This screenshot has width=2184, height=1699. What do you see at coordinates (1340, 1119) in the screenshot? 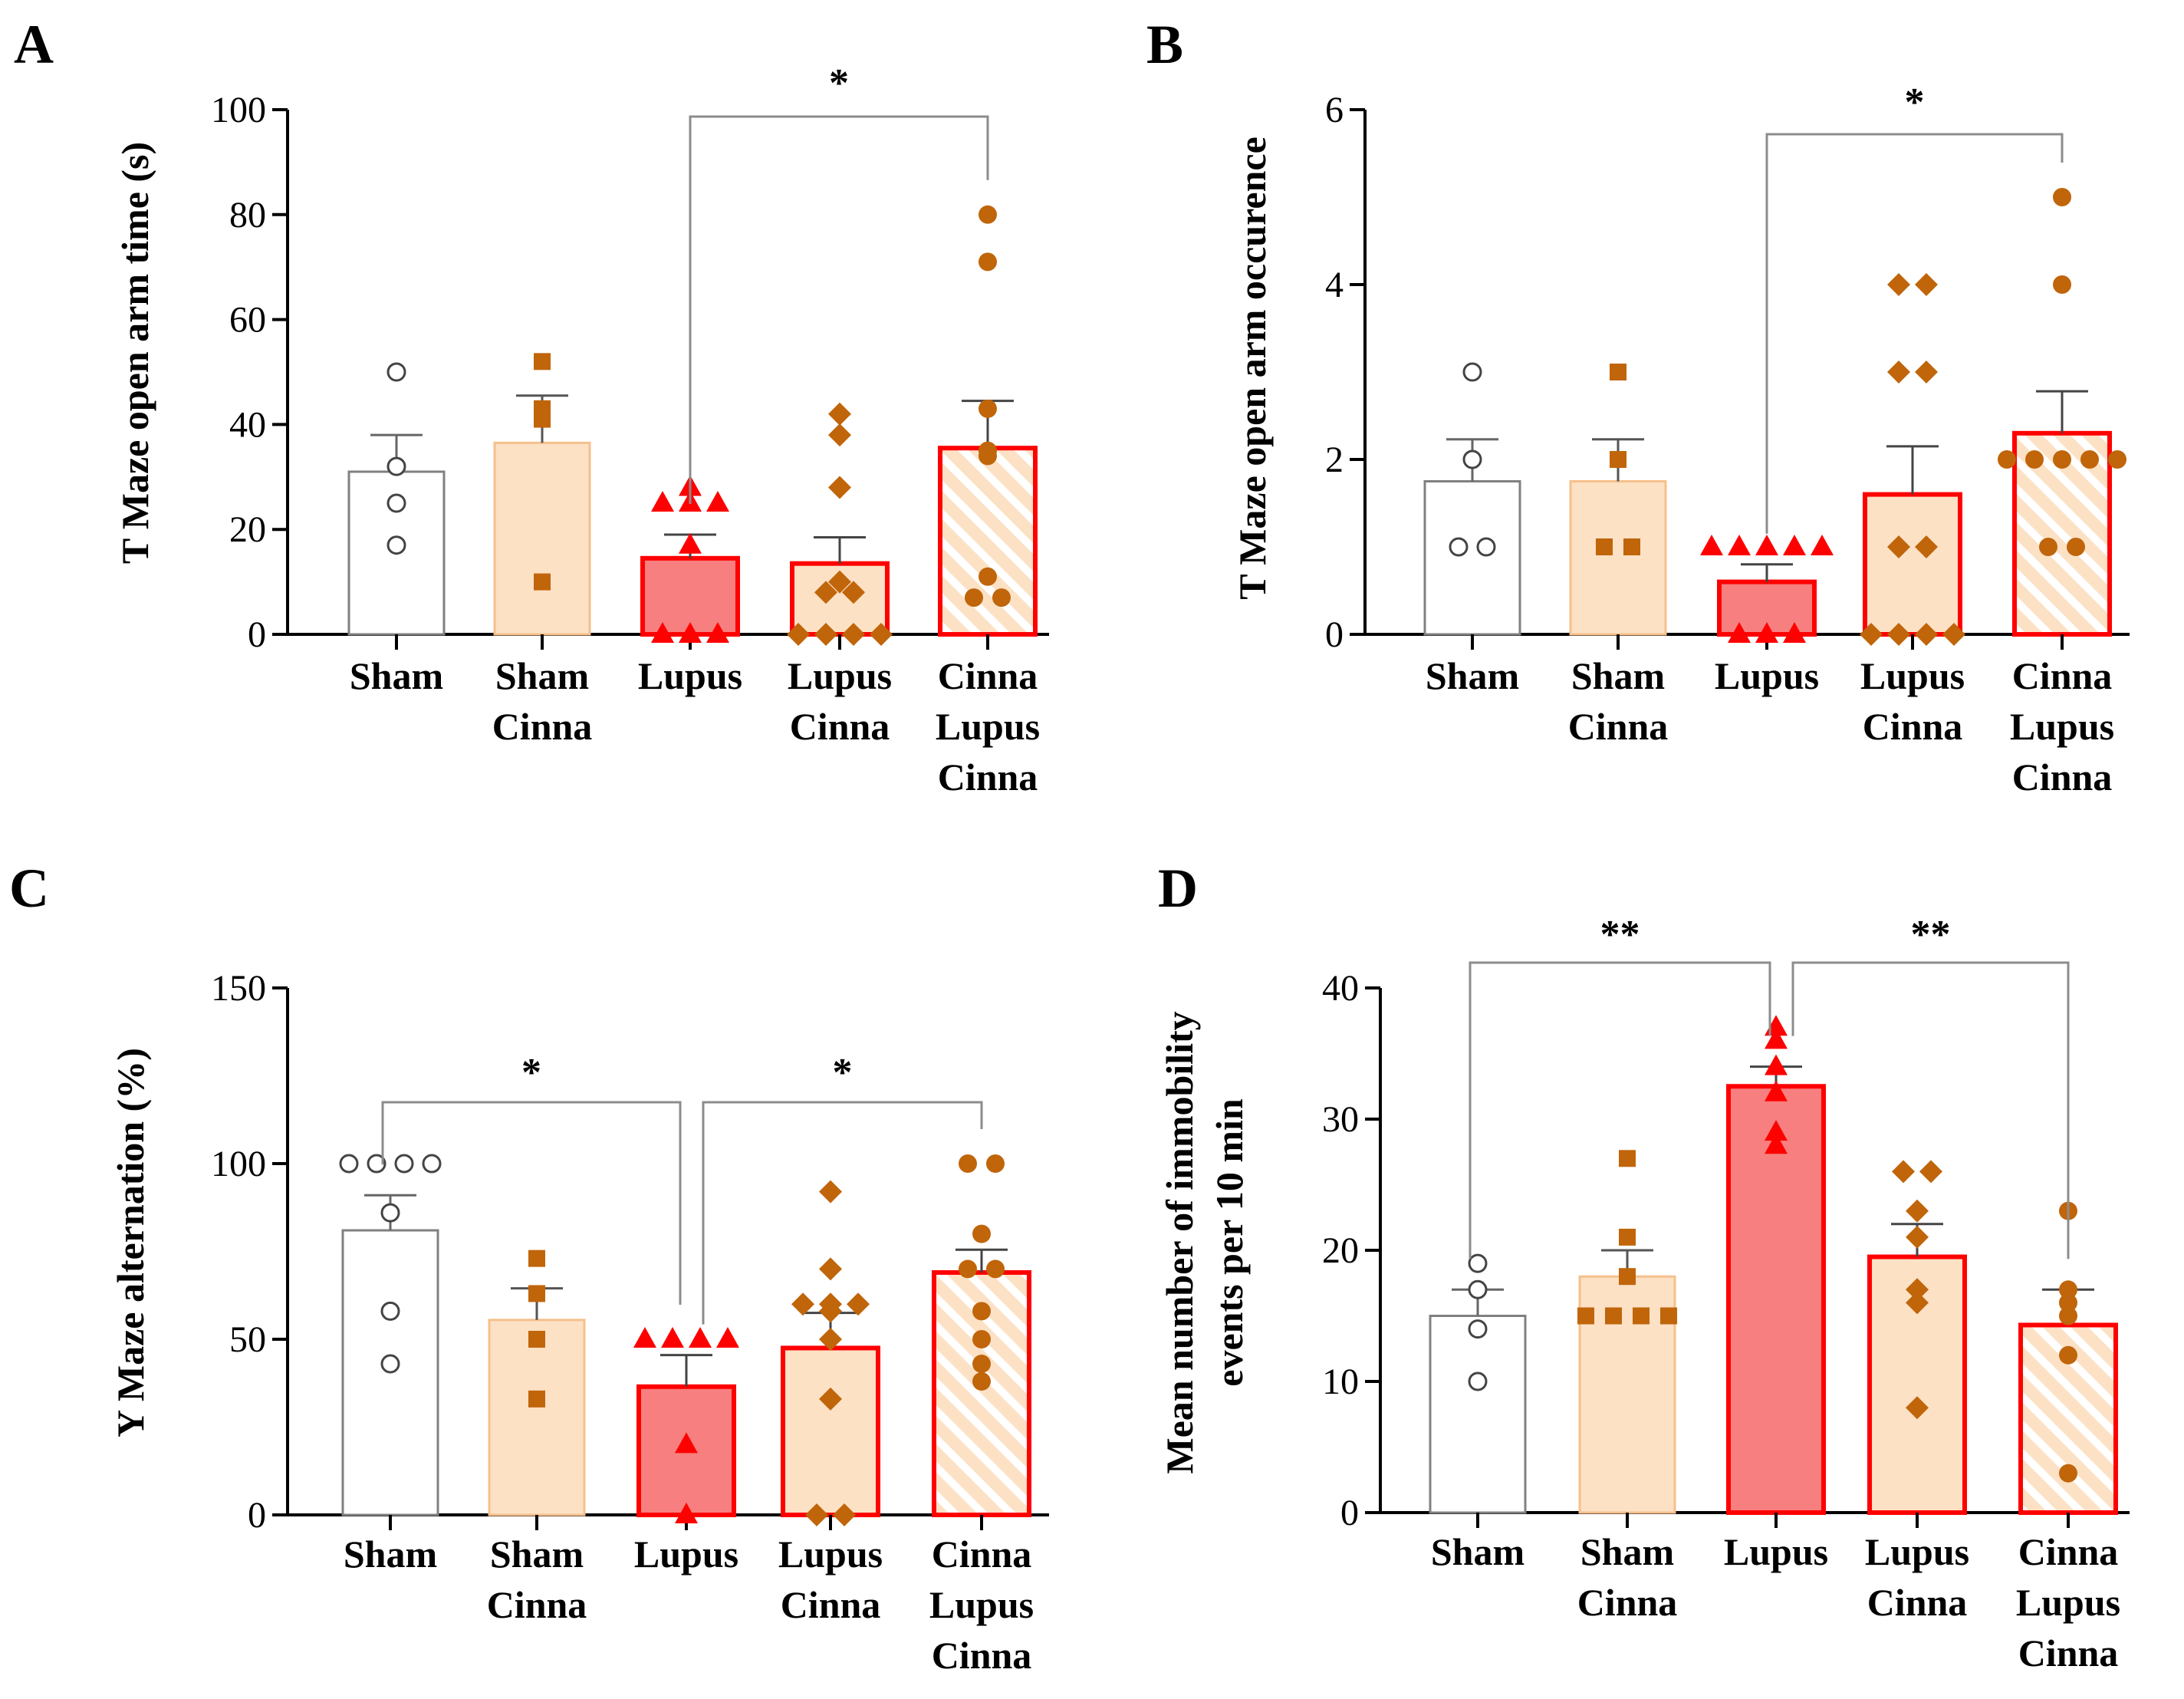
I see `y-tick-label: 30` at bounding box center [1340, 1119].